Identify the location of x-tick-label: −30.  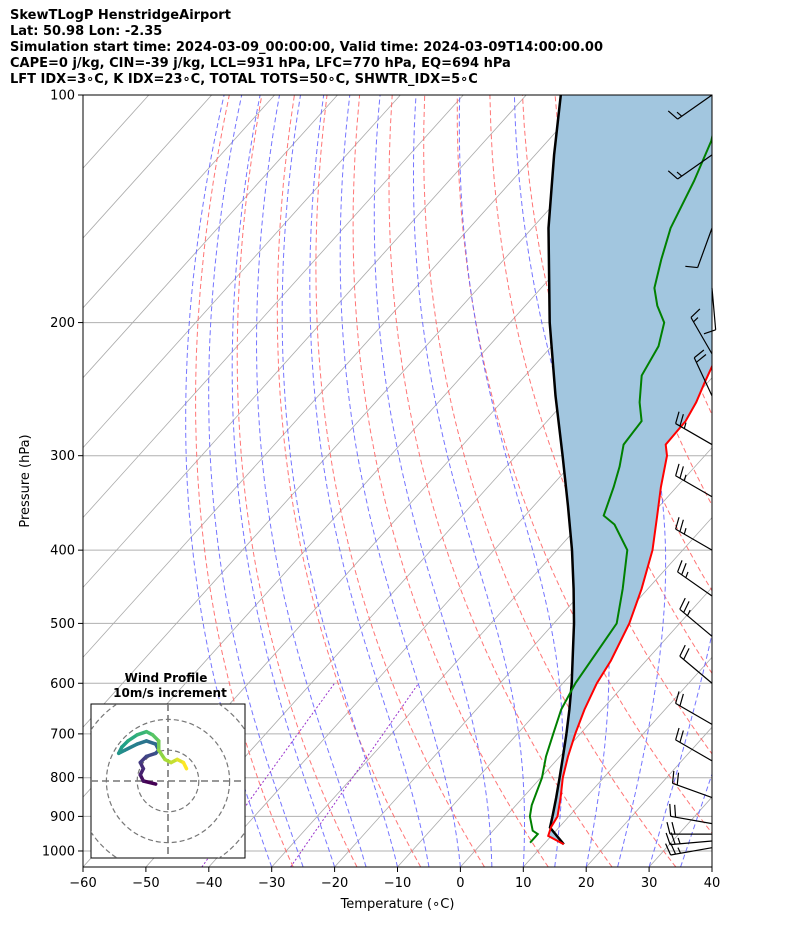
(271, 883).